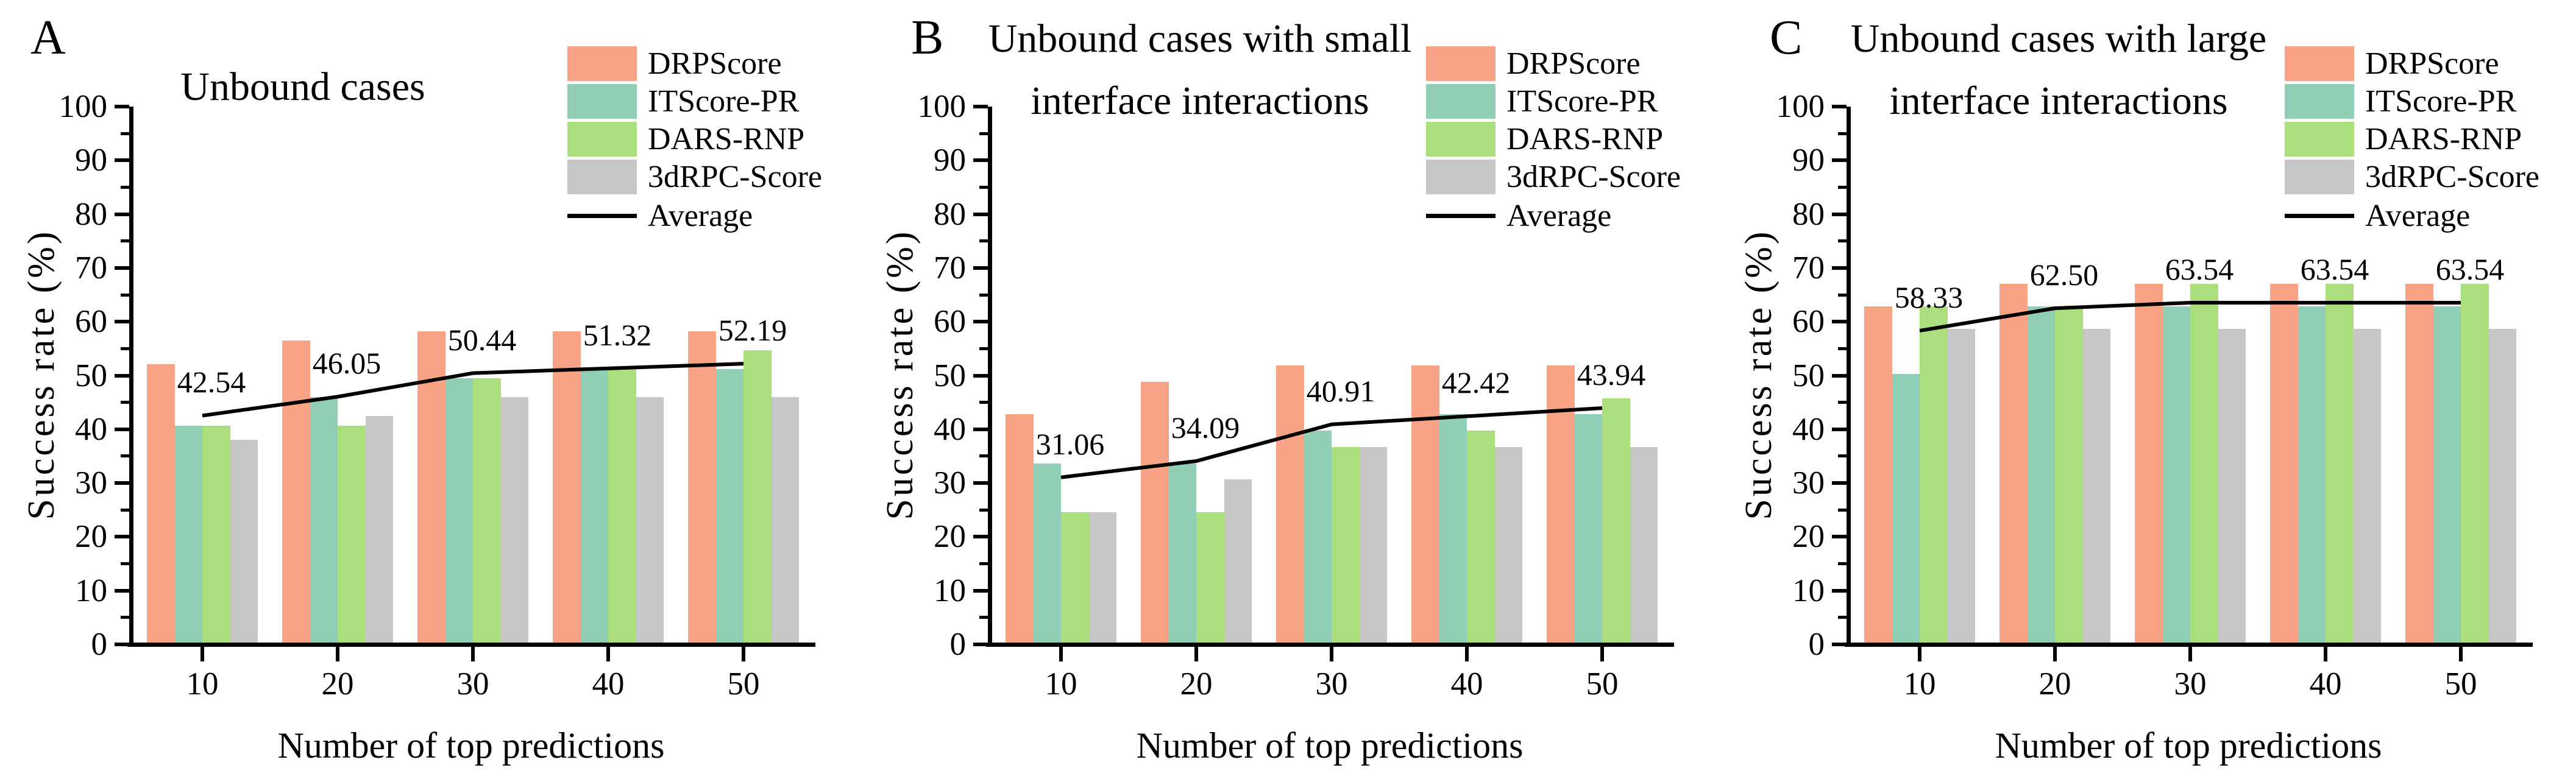 The height and width of the screenshot is (779, 2576). I want to click on average-value-label: 40.91, so click(1340, 390).